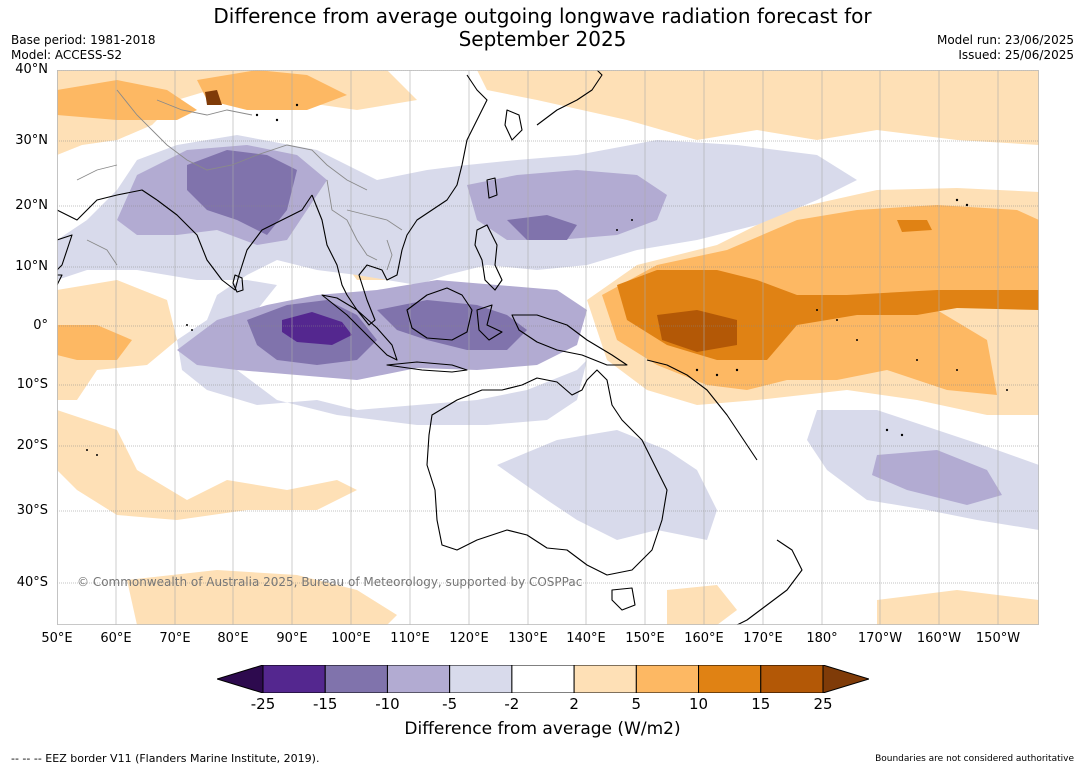  I want to click on issued-date: Issued: 25/06/2025, so click(1016, 55).